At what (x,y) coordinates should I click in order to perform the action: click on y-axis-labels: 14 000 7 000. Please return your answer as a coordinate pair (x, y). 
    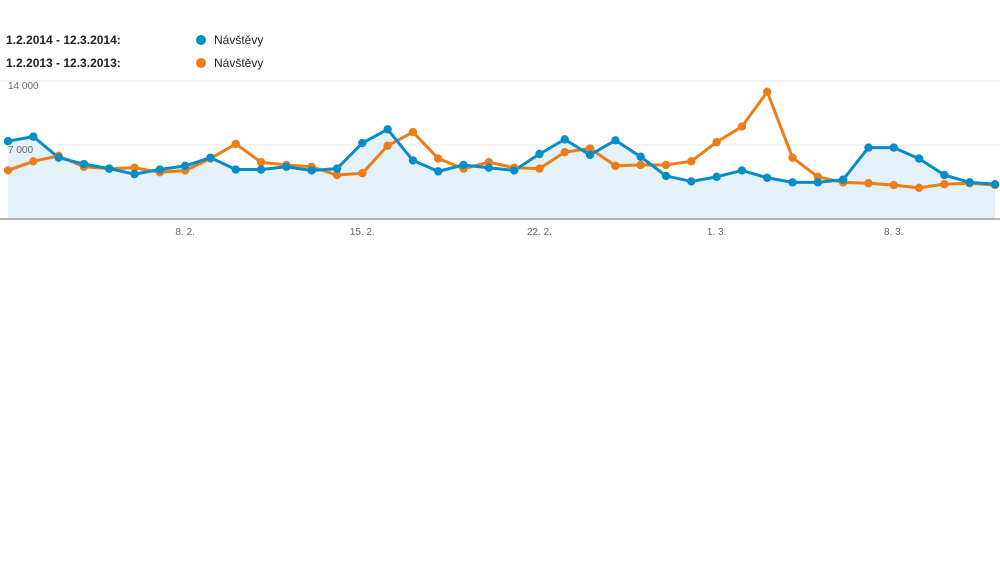
    Looking at the image, I should click on (23, 118).